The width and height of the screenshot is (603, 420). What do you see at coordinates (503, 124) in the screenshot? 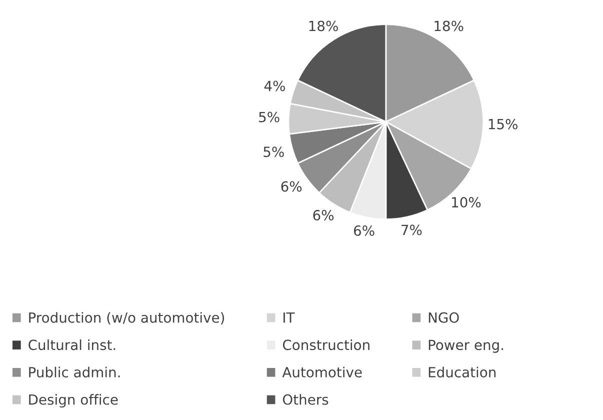
I see `data-label: 15%` at bounding box center [503, 124].